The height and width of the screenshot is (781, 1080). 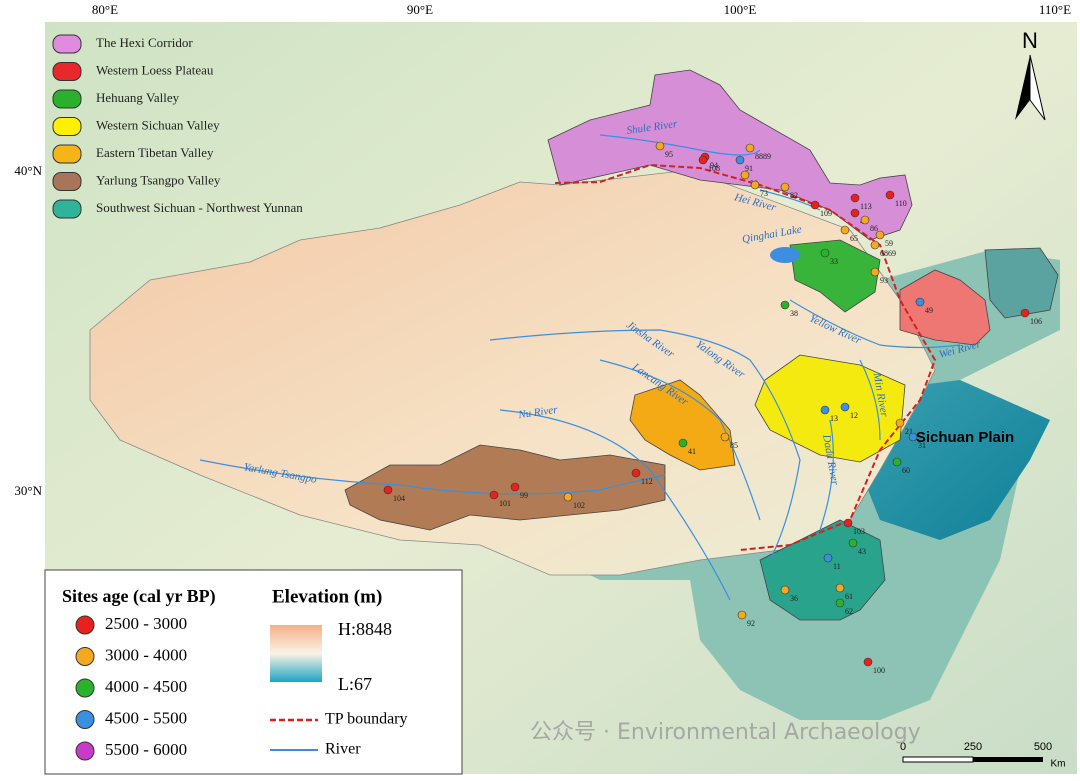 What do you see at coordinates (1055, 9) in the screenshot?
I see `graticule-label: 110°E` at bounding box center [1055, 9].